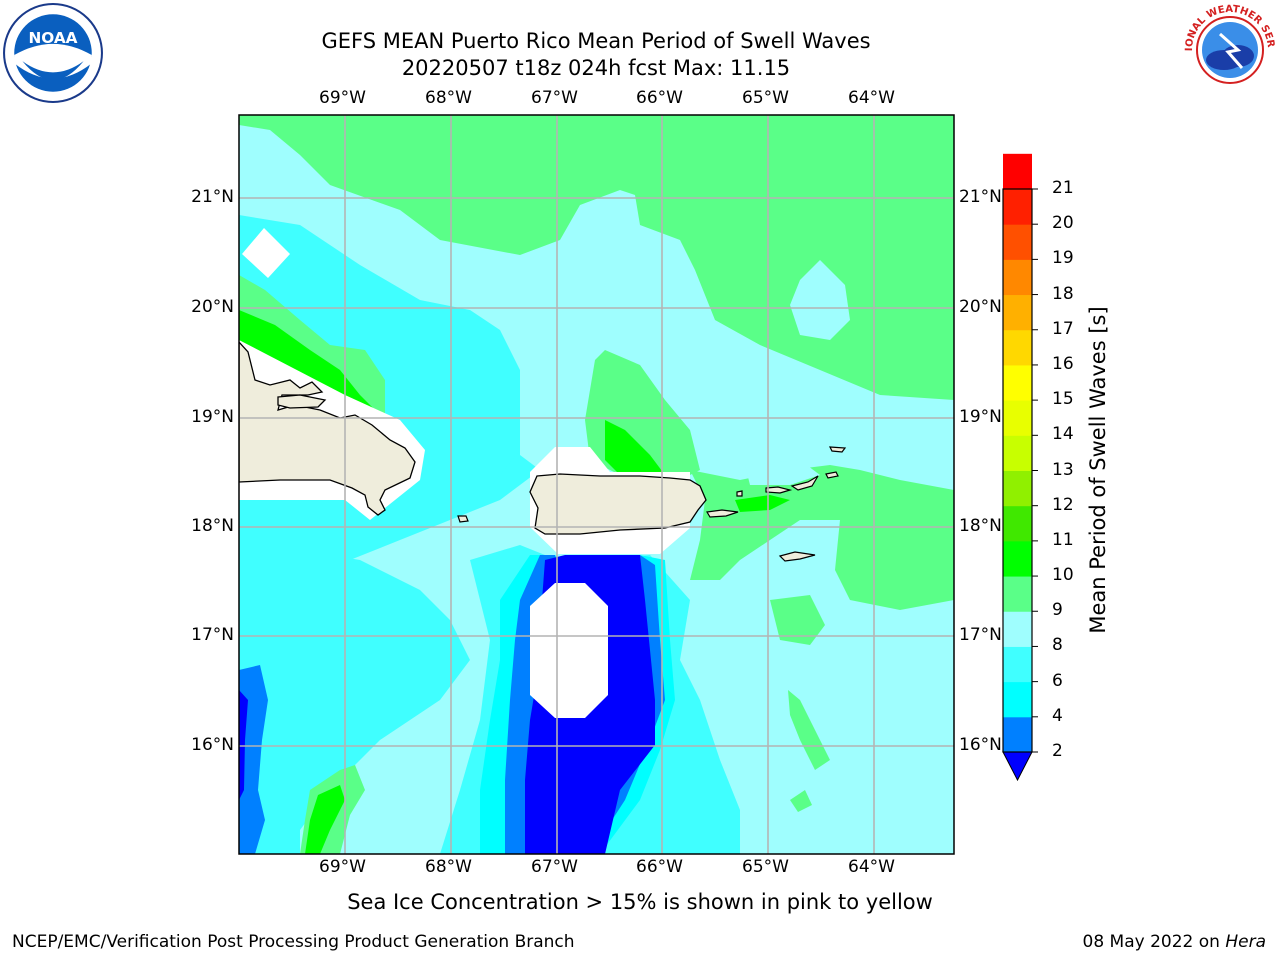 The height and width of the screenshot is (960, 1280). What do you see at coordinates (1057, 680) in the screenshot?
I see `colorbar-tick-label: 6` at bounding box center [1057, 680].